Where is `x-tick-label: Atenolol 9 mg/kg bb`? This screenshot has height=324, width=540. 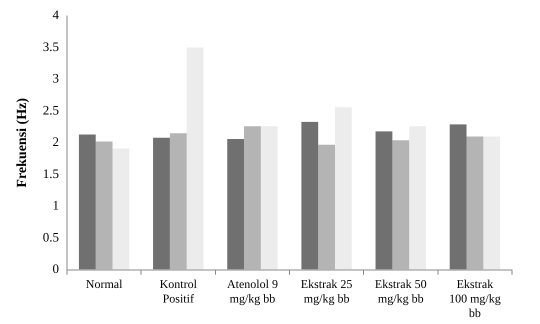 x-tick-label: Atenolol 9 mg/kg bb is located at coordinates (252, 291).